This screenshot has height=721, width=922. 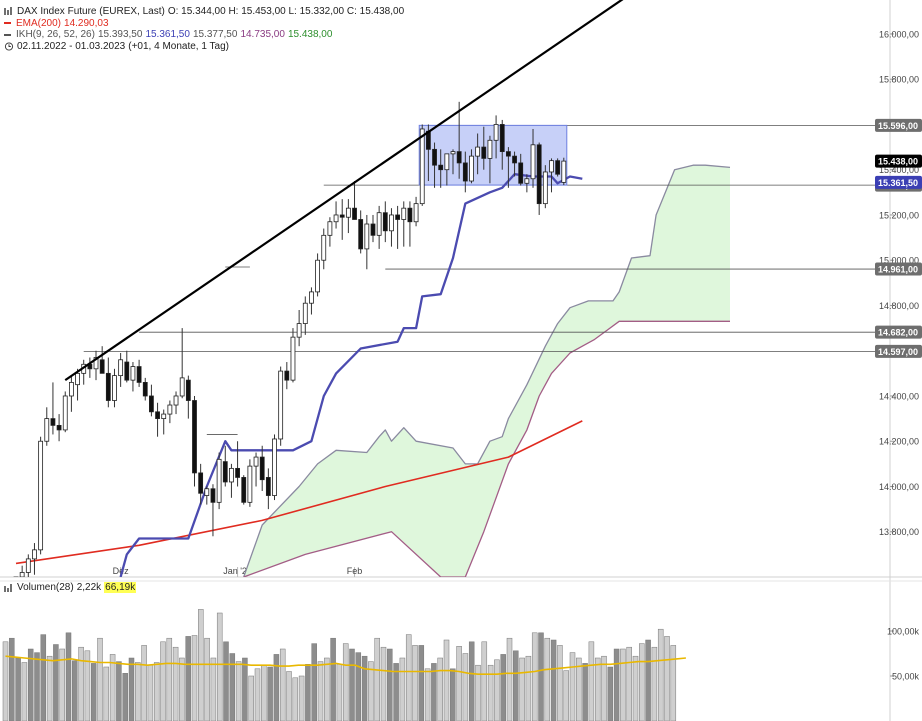 What do you see at coordinates (899, 442) in the screenshot?
I see `price-tick-label: 14.200,00` at bounding box center [899, 442].